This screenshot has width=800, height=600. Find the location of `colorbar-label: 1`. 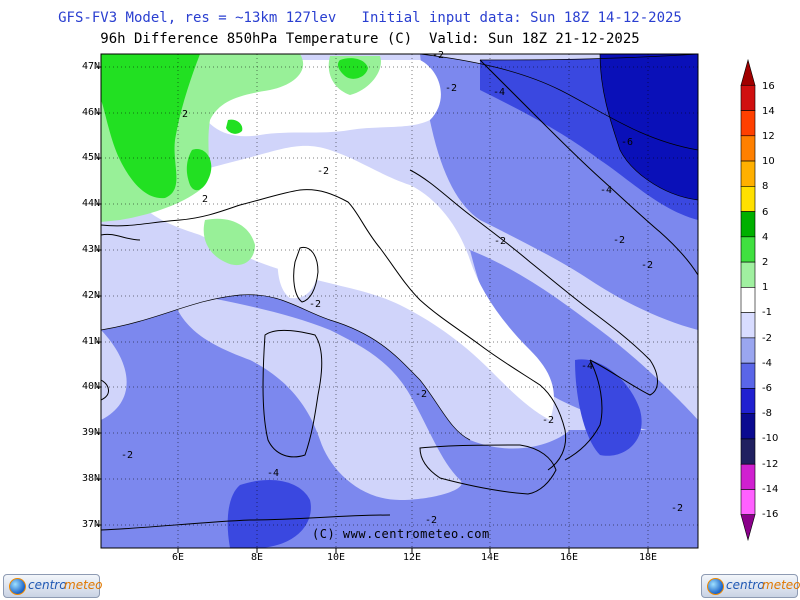

colorbar-label: 1 is located at coordinates (765, 287).